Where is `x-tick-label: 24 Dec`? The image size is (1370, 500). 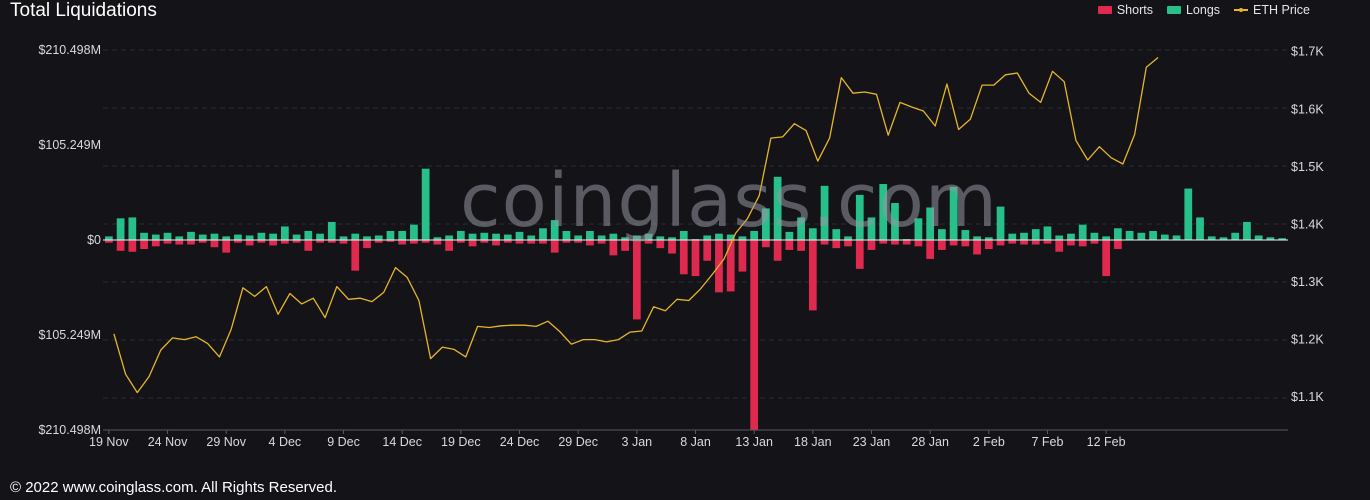
x-tick-label: 24 Dec is located at coordinates (520, 442).